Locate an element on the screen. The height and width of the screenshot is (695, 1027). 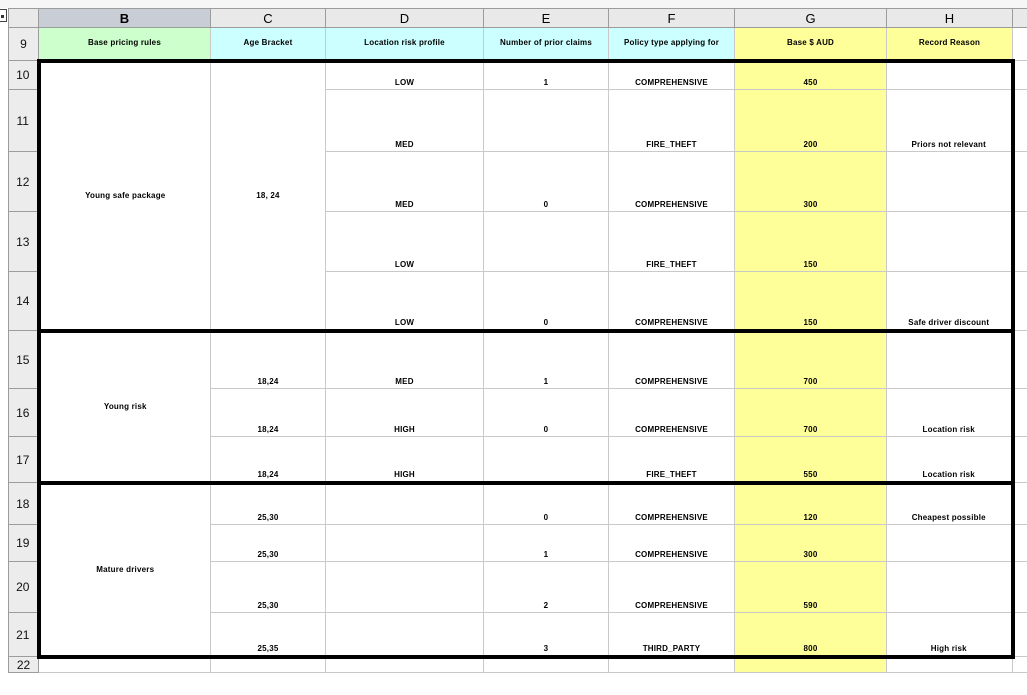
cell-b10-14-package: Young safe package is located at coordinates (123, 195).